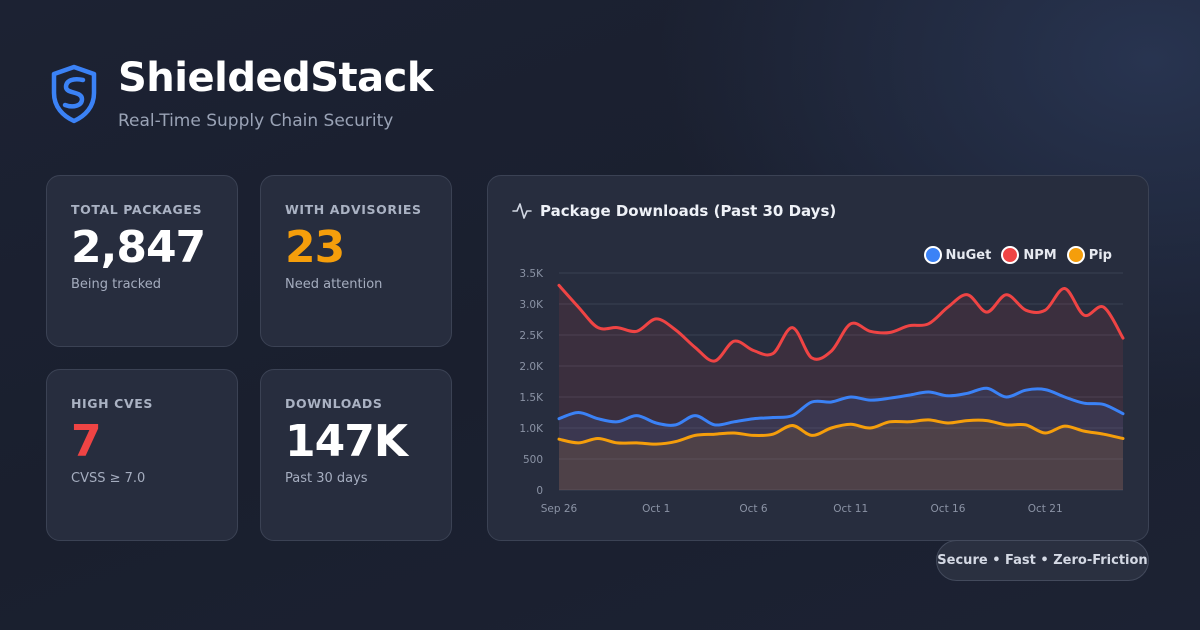 The image size is (1200, 630). I want to click on stat-label: HIGH CVES, so click(112, 403).